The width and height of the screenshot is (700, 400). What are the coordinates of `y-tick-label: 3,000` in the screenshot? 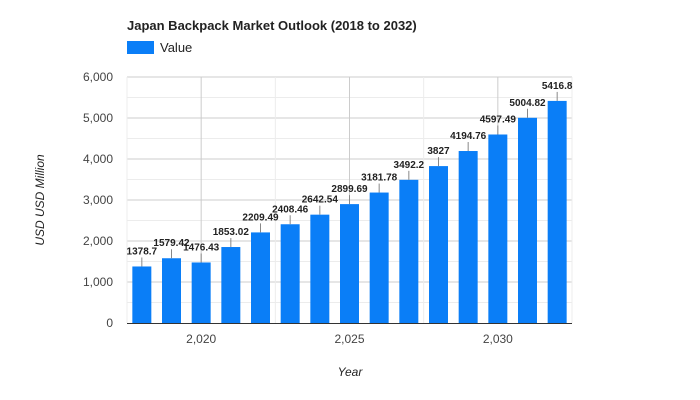 It's located at (98, 200).